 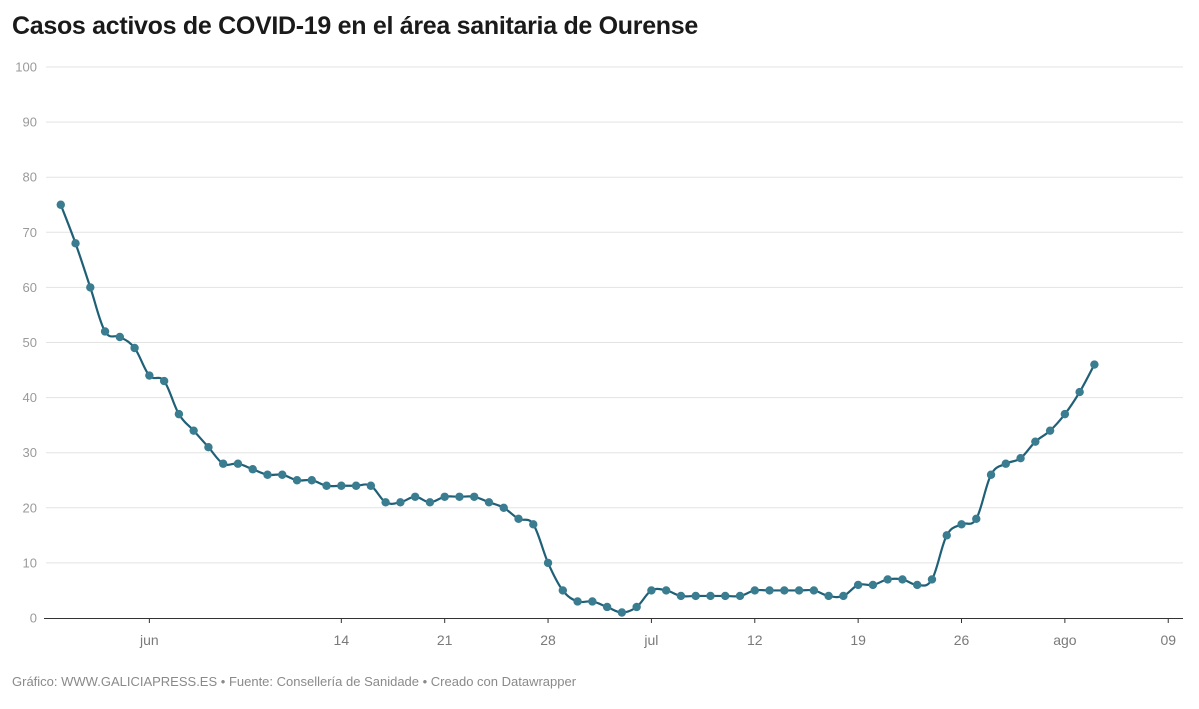 What do you see at coordinates (30, 507) in the screenshot?
I see `y-tick-label: 20` at bounding box center [30, 507].